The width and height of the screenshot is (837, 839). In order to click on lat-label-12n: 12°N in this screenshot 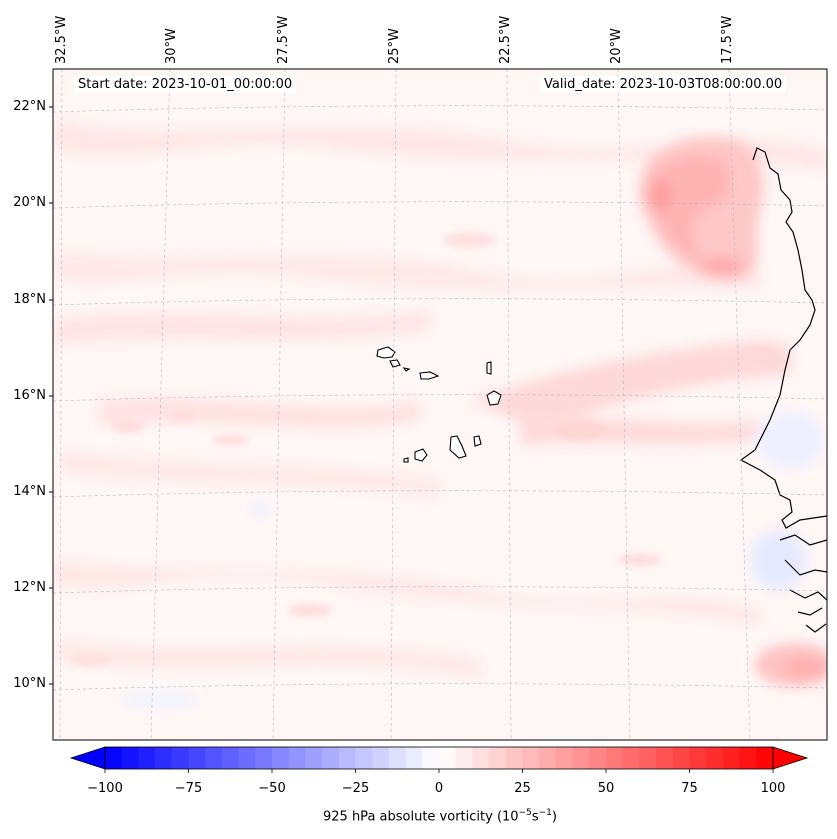, I will do `click(29, 587)`.